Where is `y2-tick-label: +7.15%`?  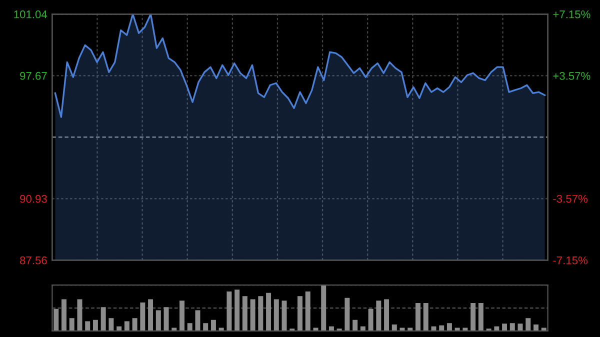 y2-tick-label: +7.15% is located at coordinates (571, 14).